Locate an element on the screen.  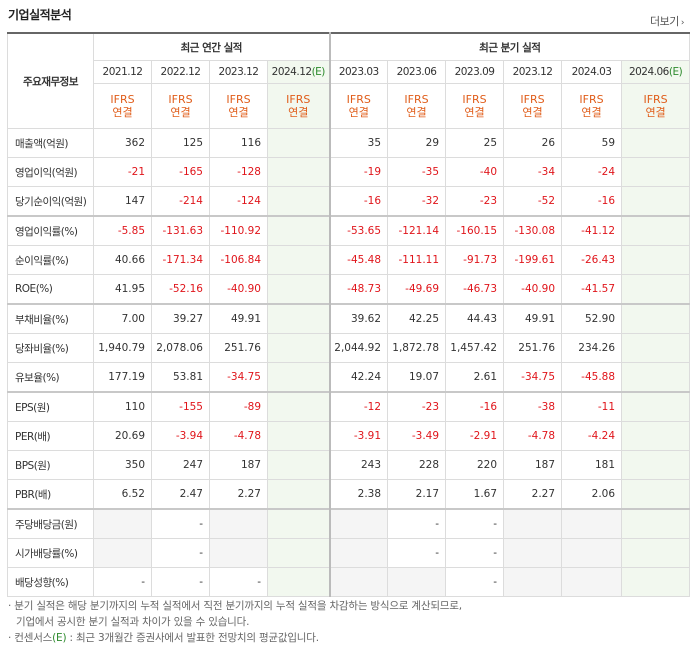
period-header: 2021.12 is located at coordinates (122, 72).